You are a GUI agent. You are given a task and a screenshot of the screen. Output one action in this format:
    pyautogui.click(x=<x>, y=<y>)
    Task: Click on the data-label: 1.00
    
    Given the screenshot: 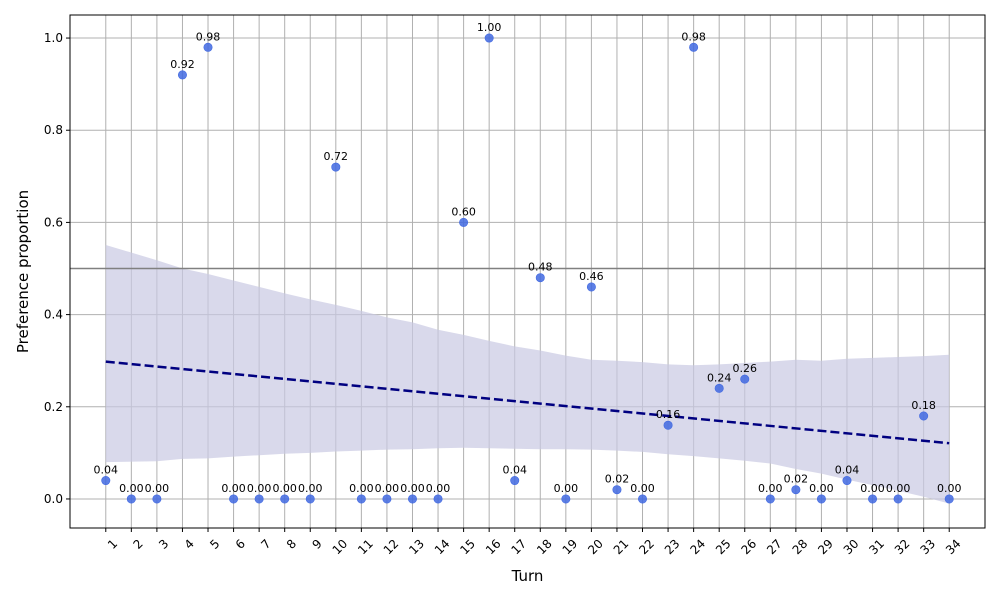 What is the action you would take?
    pyautogui.click(x=489, y=27)
    